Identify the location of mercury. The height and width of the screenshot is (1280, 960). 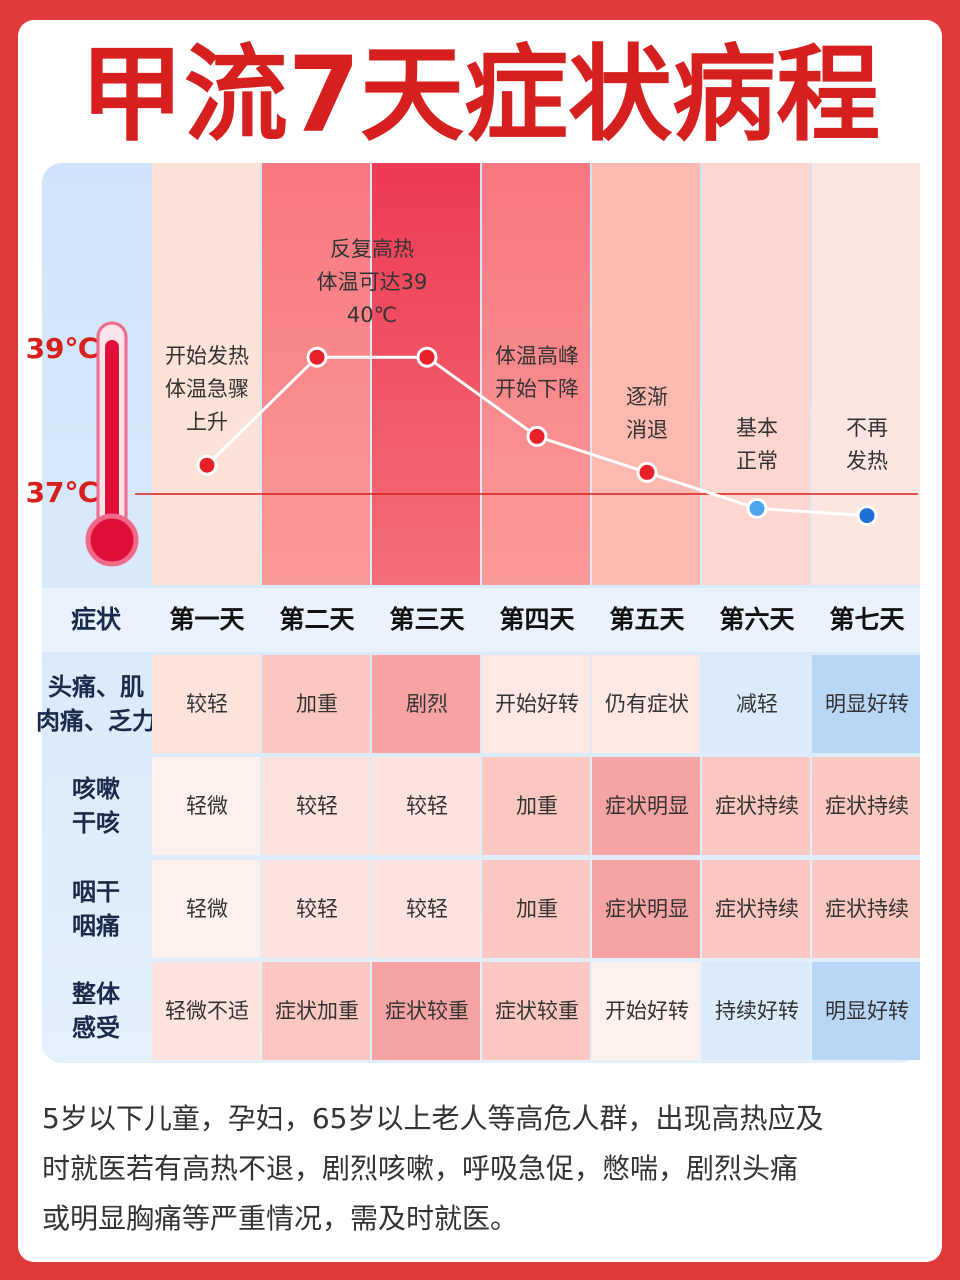
(112, 440).